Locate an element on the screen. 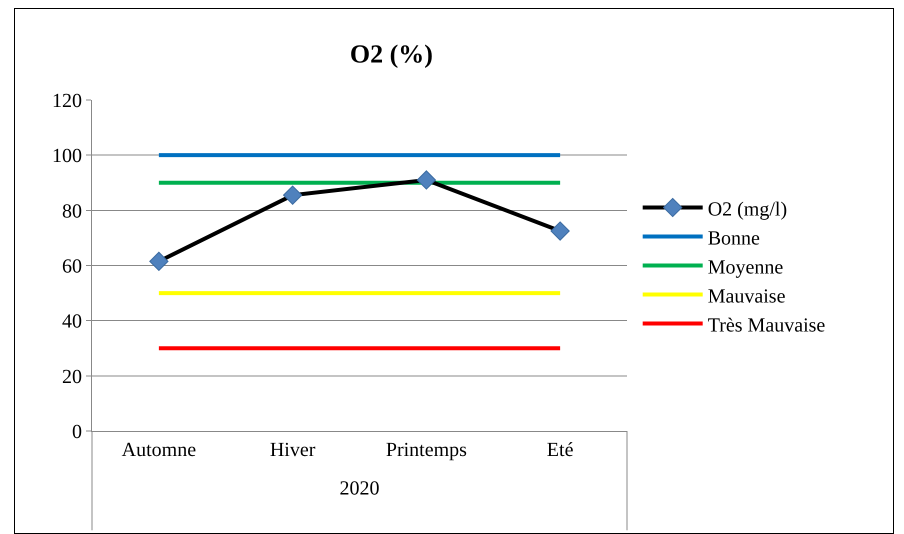  y-tick-label: 20 is located at coordinates (72, 377).